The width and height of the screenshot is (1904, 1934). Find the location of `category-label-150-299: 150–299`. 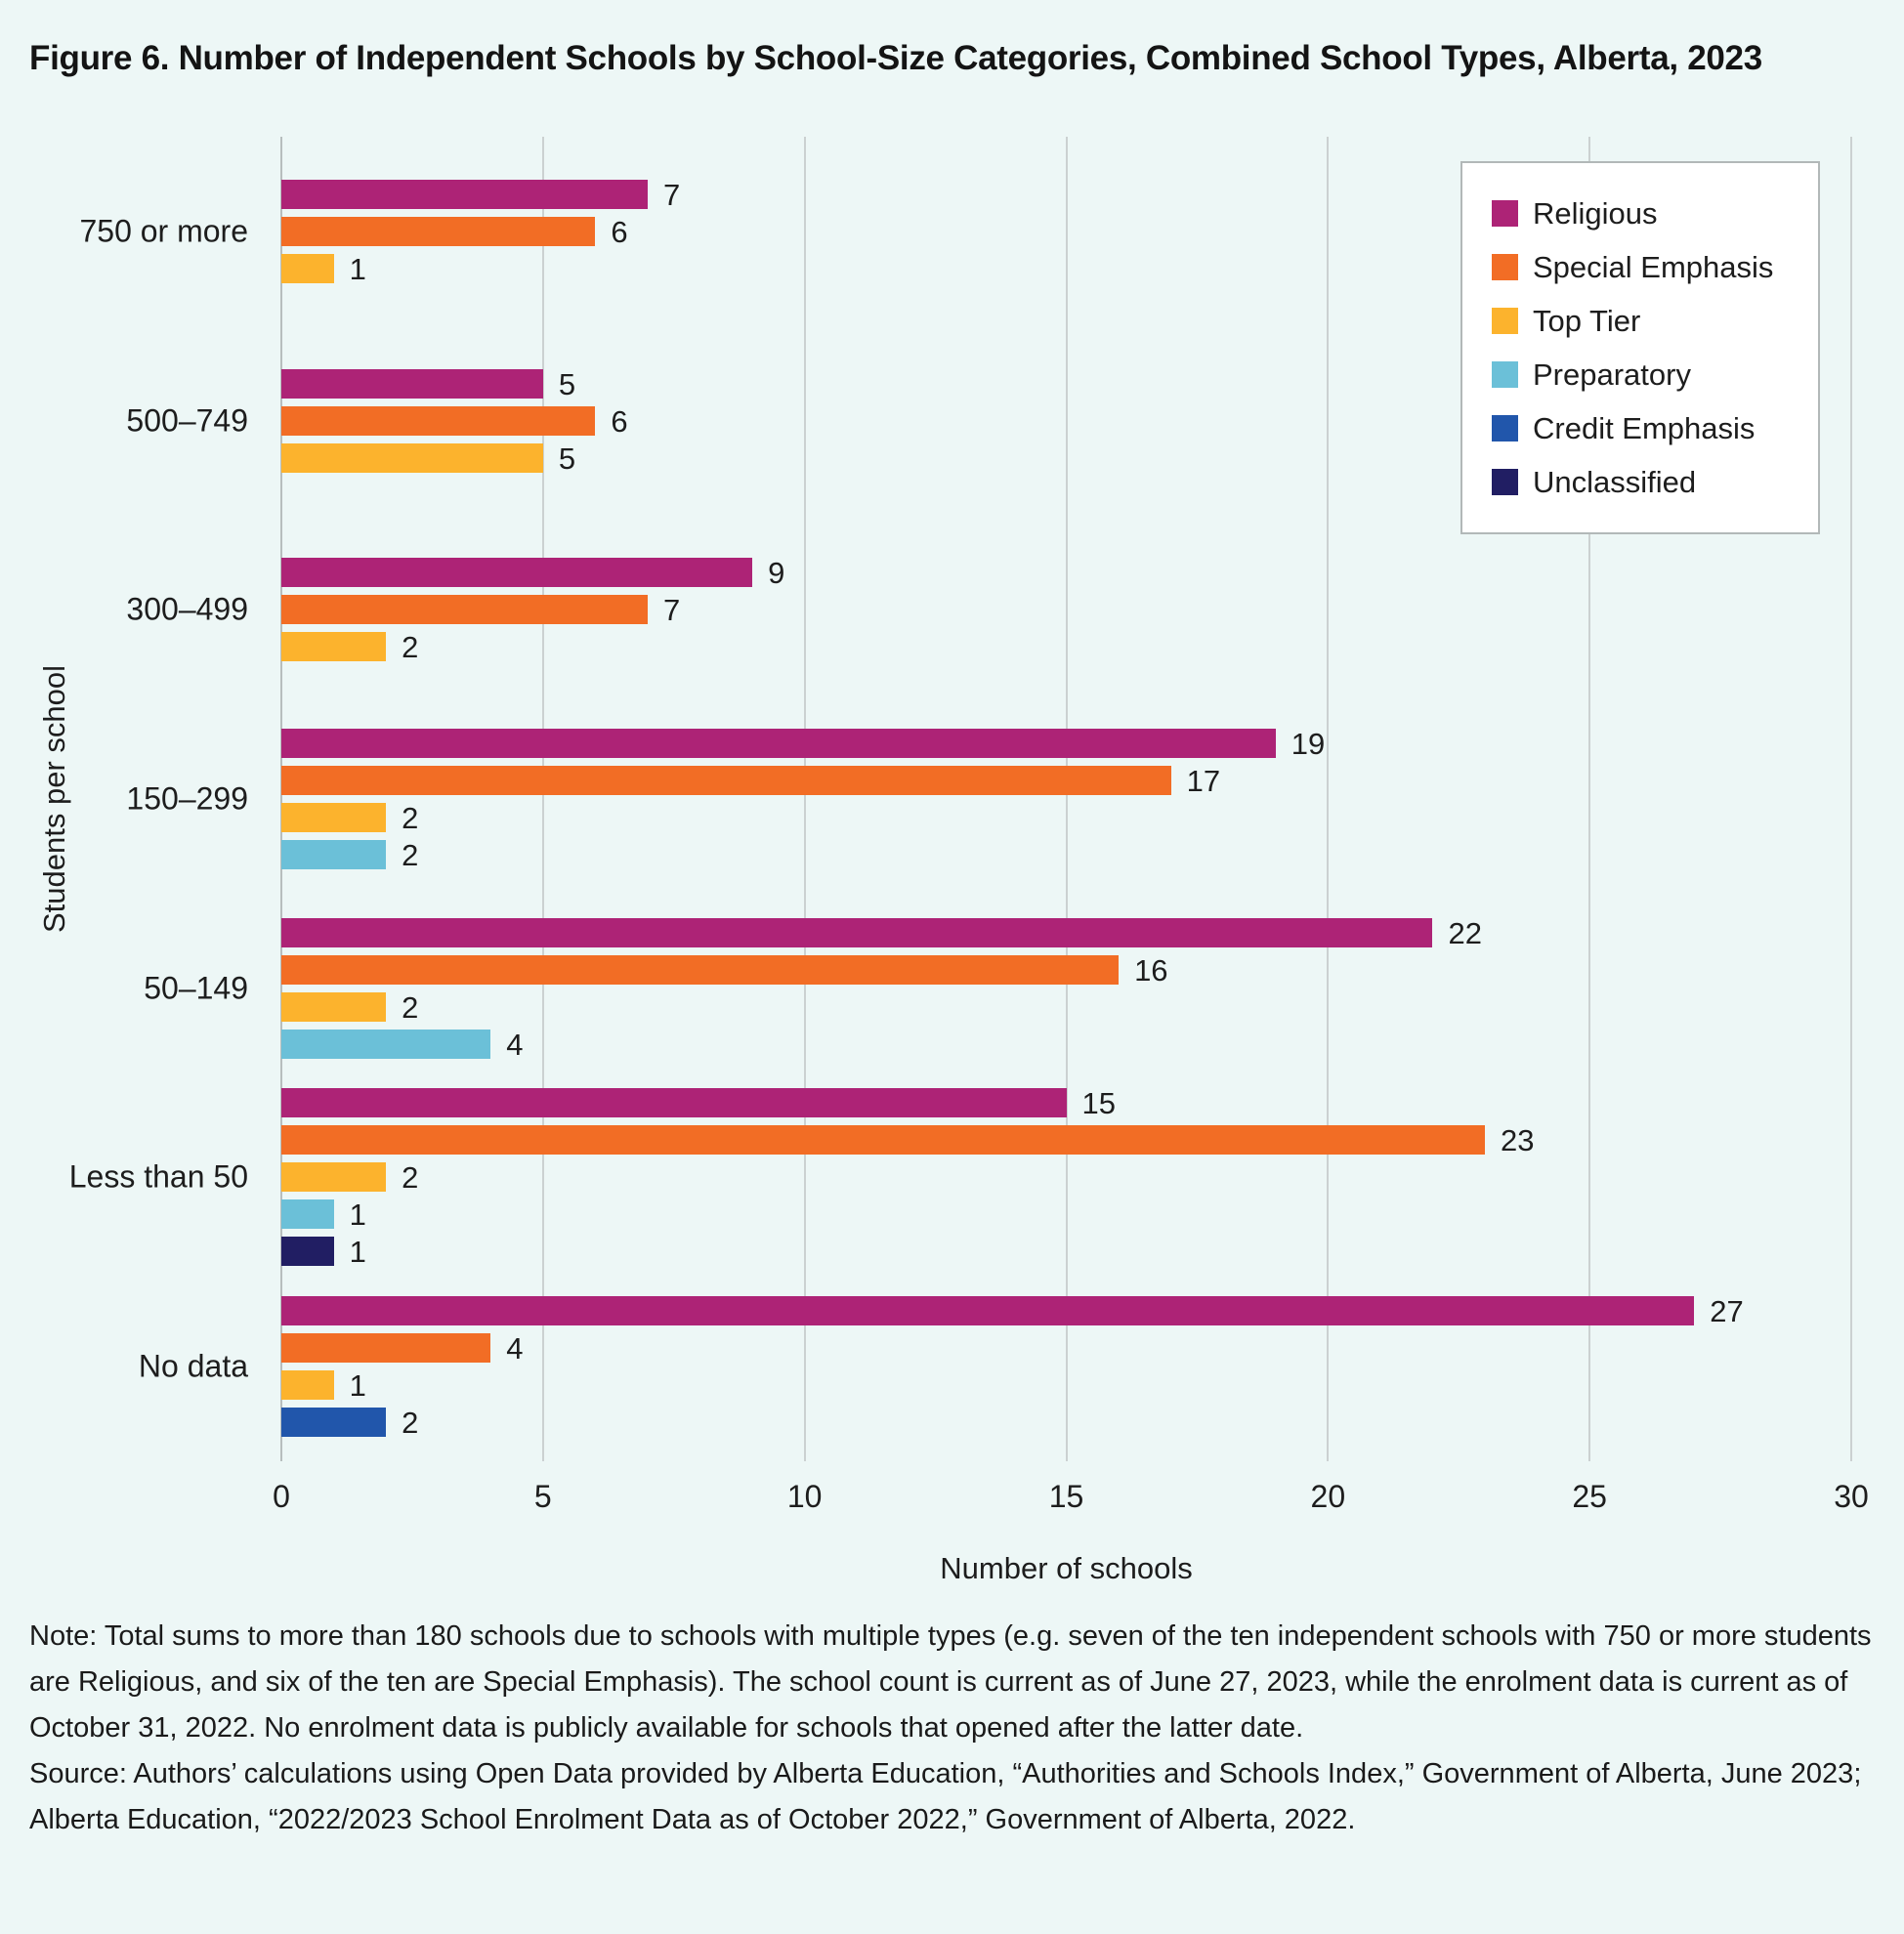

category-label-150-299: 150–299 is located at coordinates (187, 798).